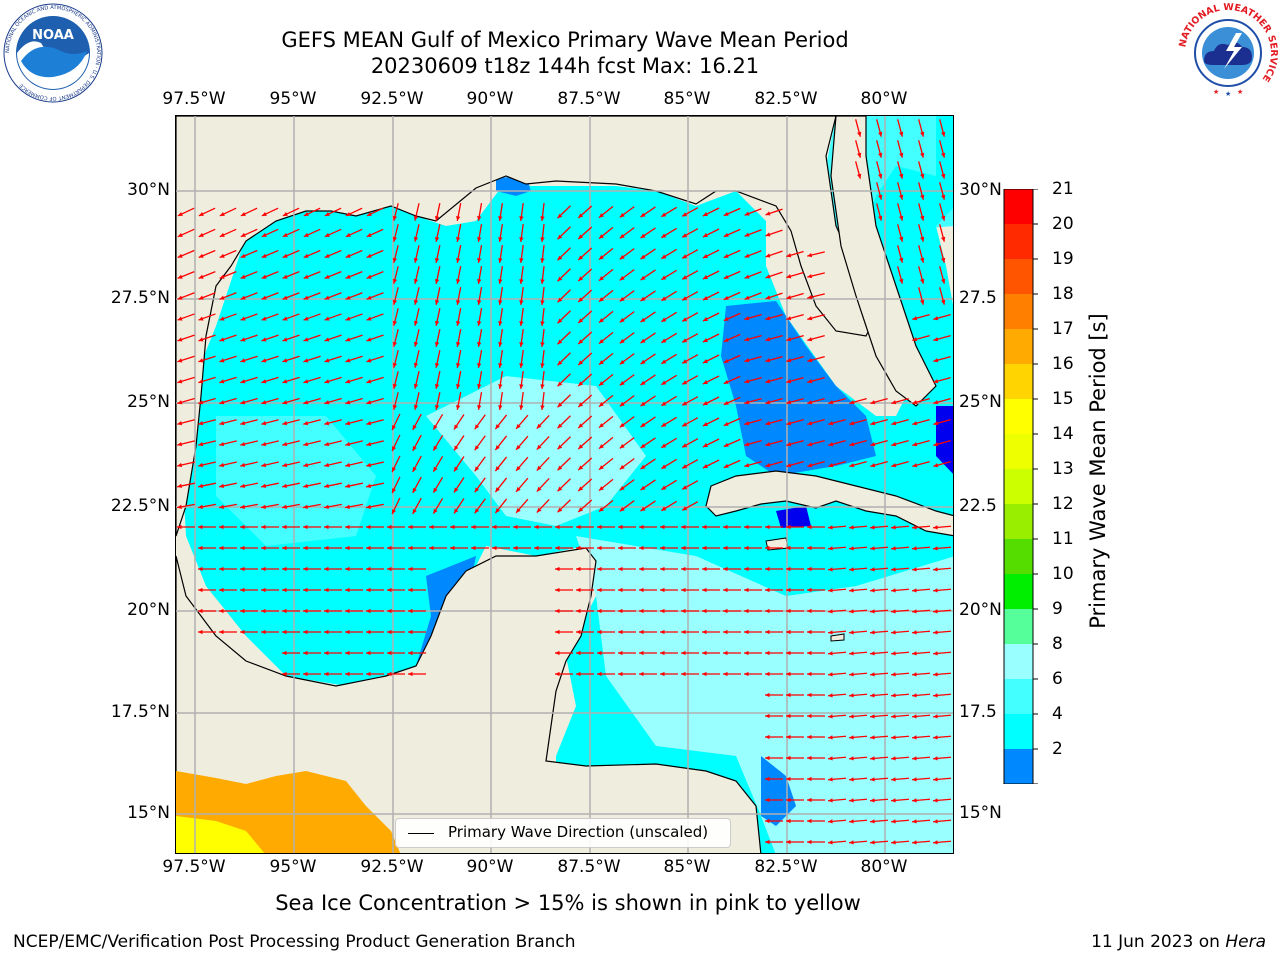 Image resolution: width=1280 pixels, height=960 pixels. Describe the element at coordinates (980, 402) in the screenshot. I see `lat-tick-right: 25°N` at that location.